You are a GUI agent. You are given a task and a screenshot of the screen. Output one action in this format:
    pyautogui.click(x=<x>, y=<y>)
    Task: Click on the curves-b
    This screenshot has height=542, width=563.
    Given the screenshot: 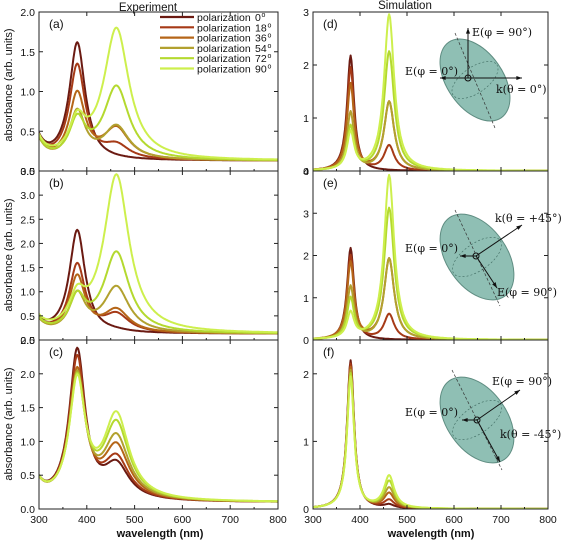 What is the action you would take?
    pyautogui.click(x=158, y=254)
    